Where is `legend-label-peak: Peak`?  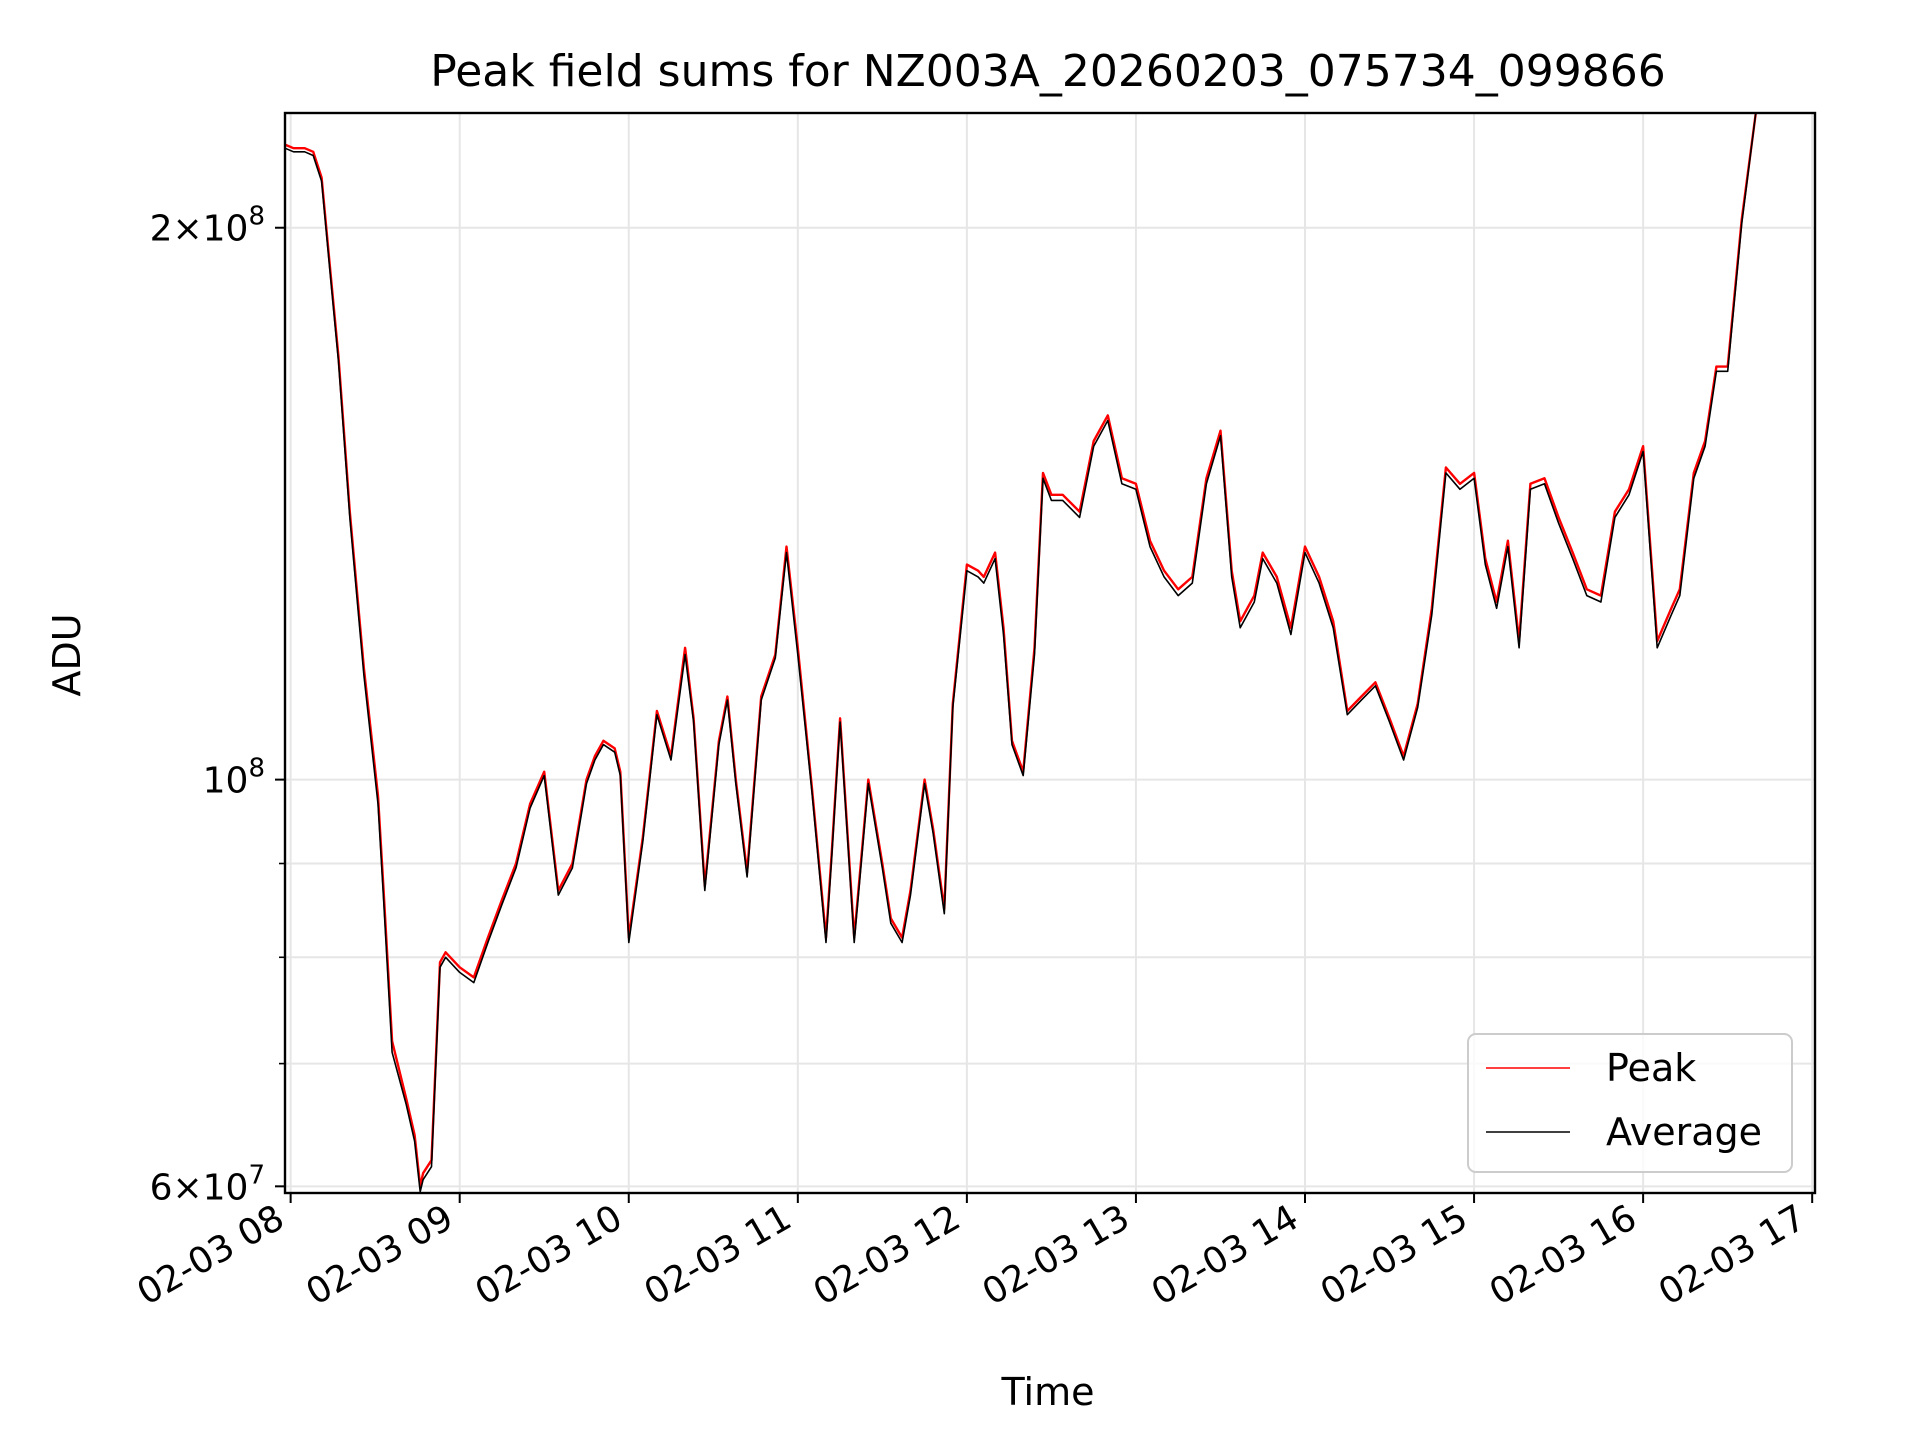
legend-label-peak: Peak is located at coordinates (1651, 1068).